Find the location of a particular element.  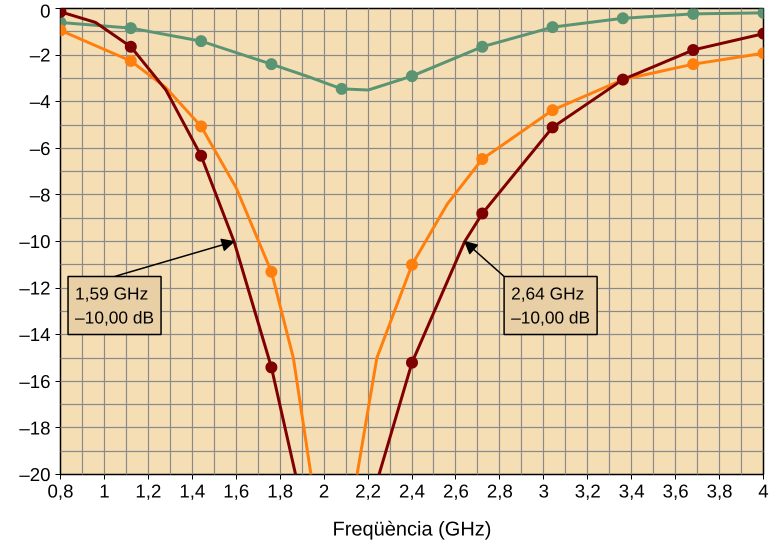

x-tick-label: 3 is located at coordinates (544, 491).